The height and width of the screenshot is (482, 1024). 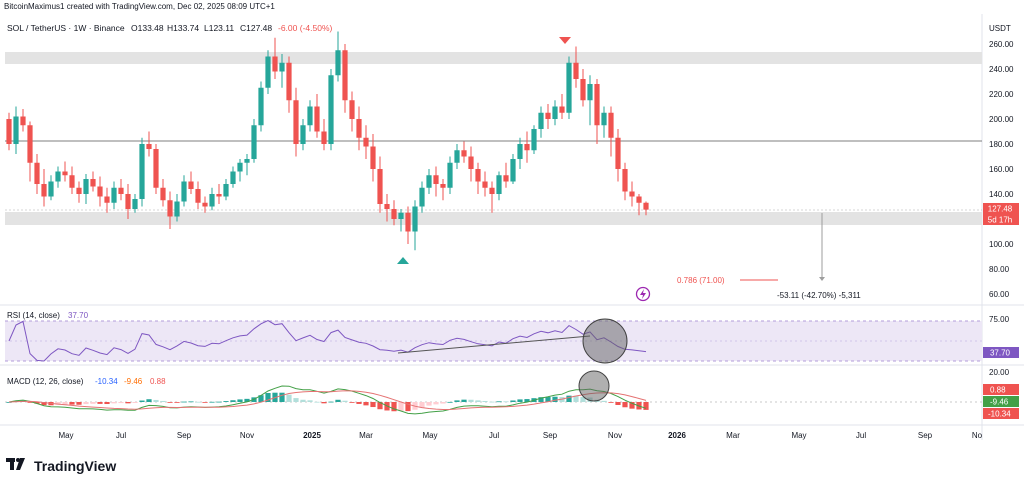 What do you see at coordinates (147, 28) in the screenshot?
I see `ohlc-open: O133.48` at bounding box center [147, 28].